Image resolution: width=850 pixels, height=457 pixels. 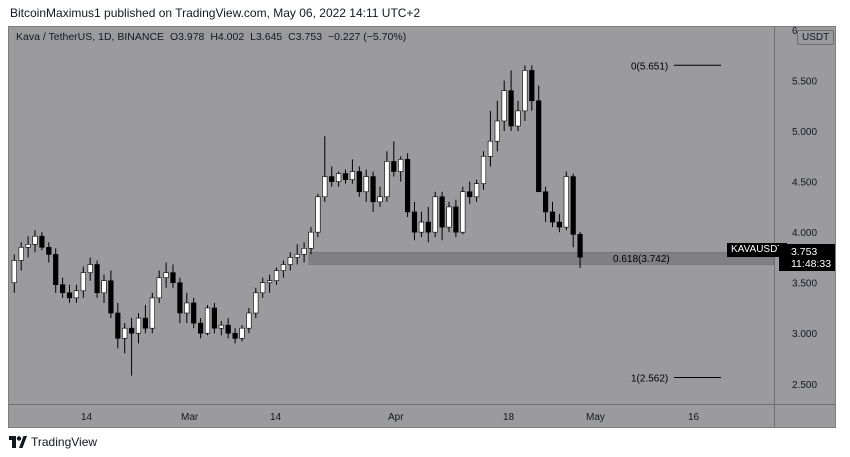 What do you see at coordinates (174, 37) in the screenshot?
I see `legend-open-label: O` at bounding box center [174, 37].